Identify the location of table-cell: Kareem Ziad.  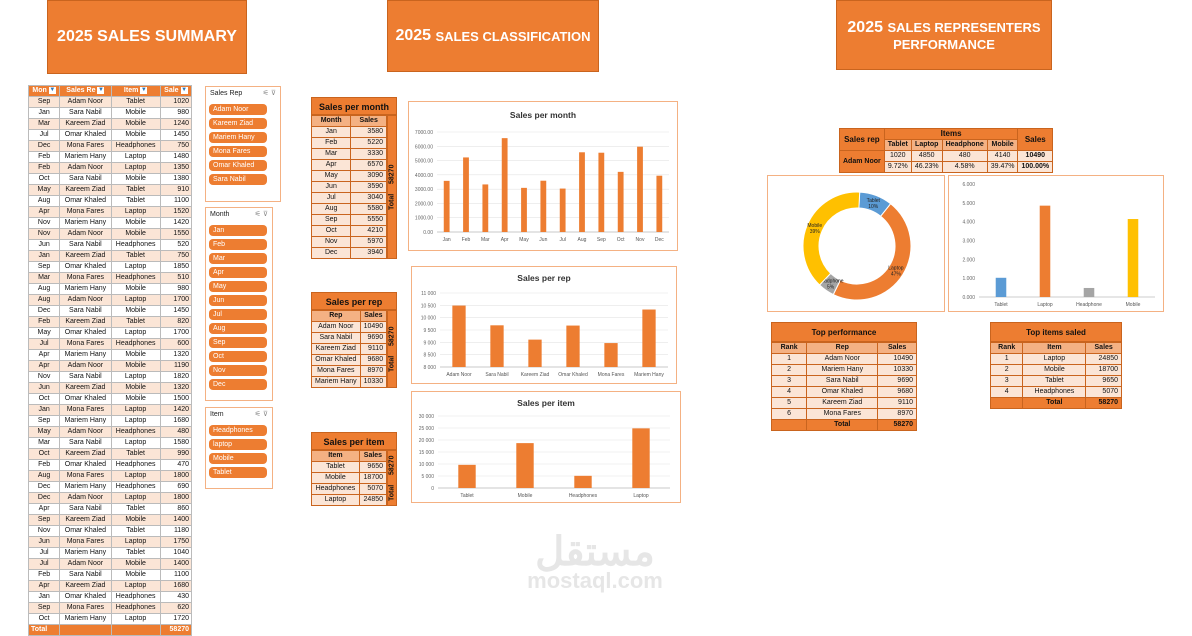
(85, 124).